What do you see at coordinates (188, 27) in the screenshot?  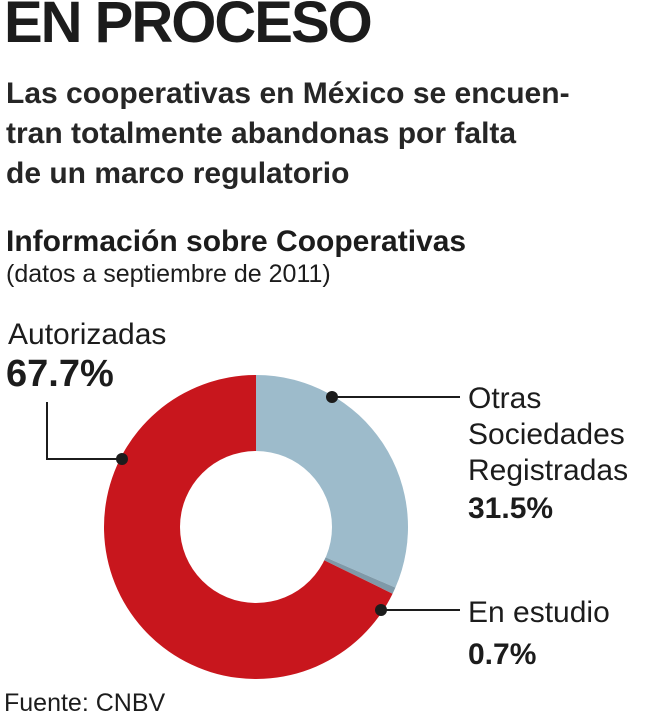 I see `headline-title: EN PROCESO` at bounding box center [188, 27].